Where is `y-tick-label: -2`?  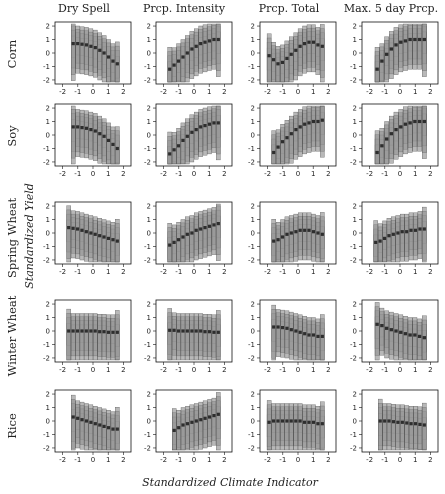
y-tick-label: -2 is located at coordinates (46, 358).